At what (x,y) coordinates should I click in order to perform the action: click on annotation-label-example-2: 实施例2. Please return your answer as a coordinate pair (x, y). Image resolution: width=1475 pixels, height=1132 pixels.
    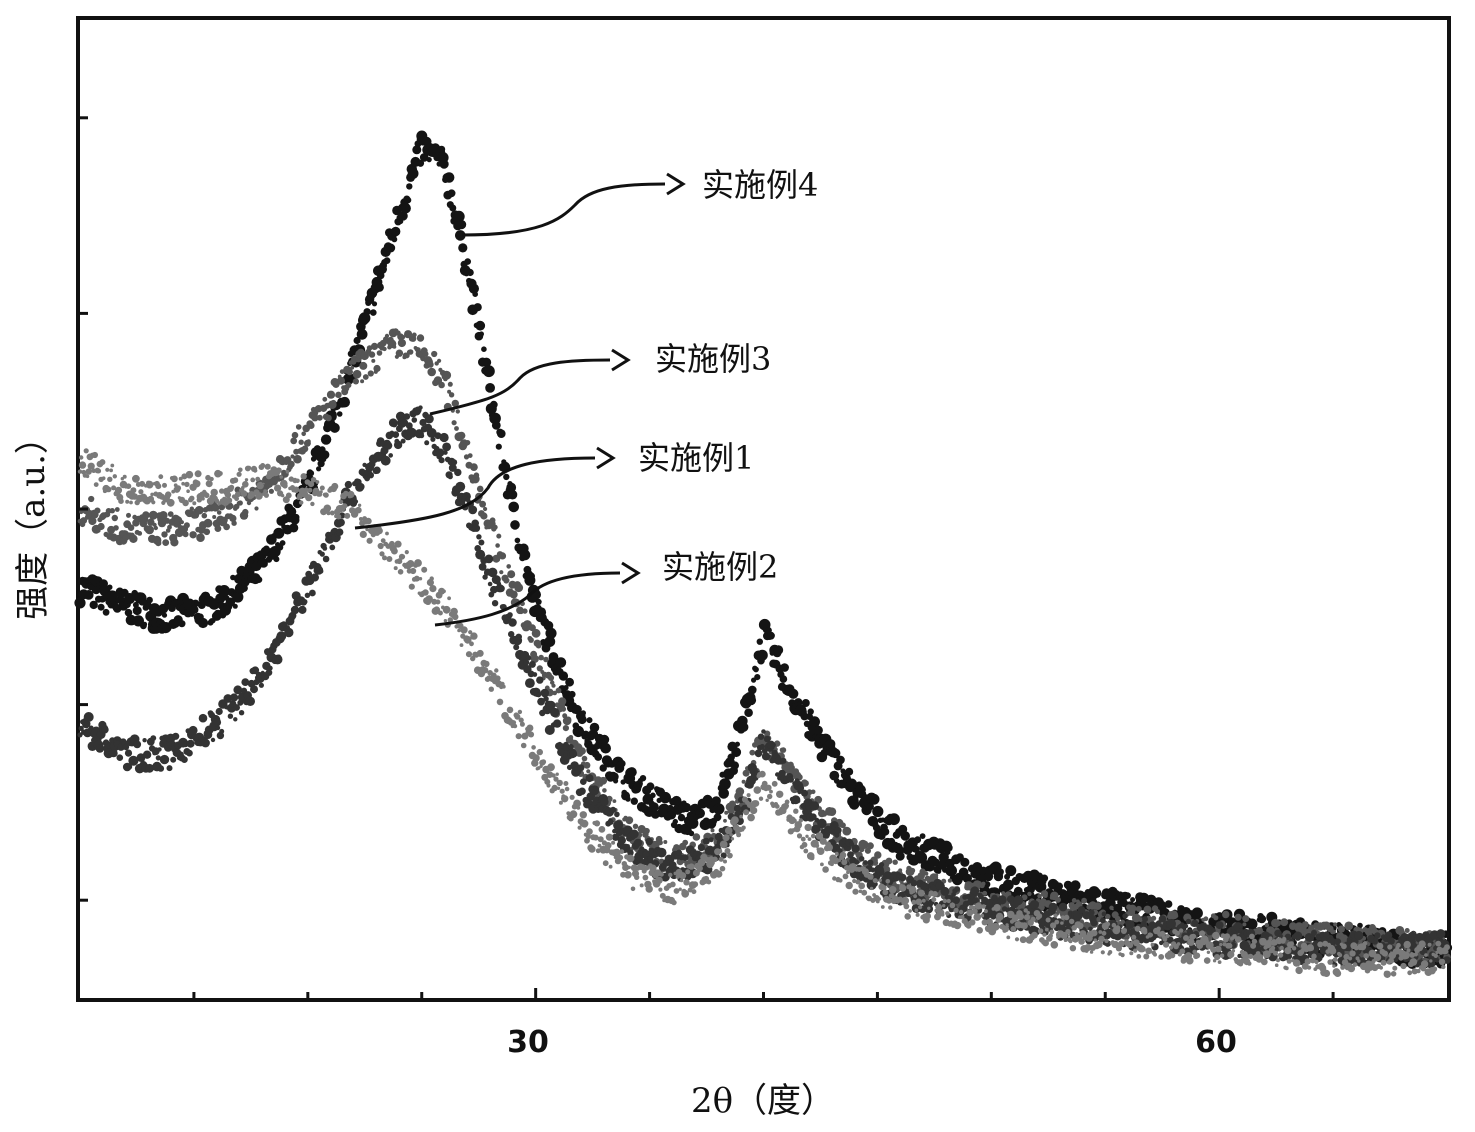
    Looking at the image, I should click on (720, 567).